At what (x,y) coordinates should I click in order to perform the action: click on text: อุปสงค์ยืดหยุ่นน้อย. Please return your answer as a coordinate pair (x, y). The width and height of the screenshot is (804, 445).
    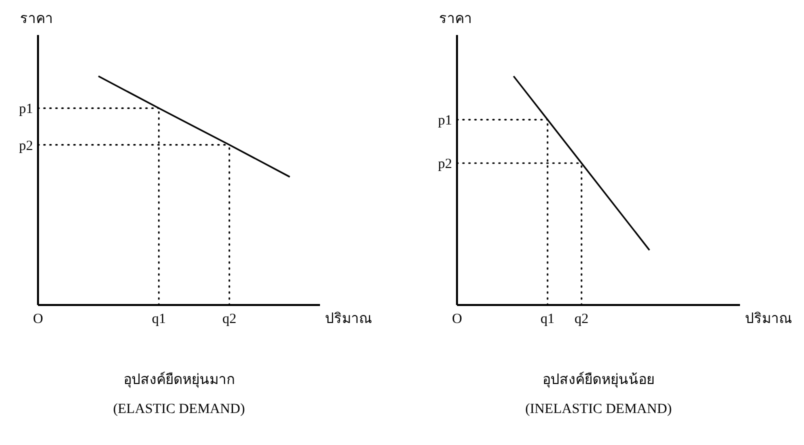
    Looking at the image, I should click on (599, 380).